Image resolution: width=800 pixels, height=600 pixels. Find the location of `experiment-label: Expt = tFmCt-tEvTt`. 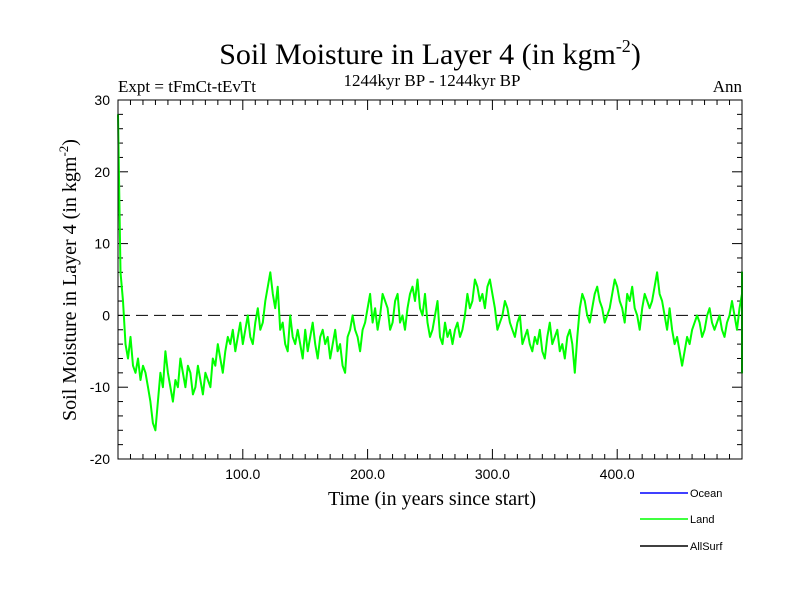

experiment-label: Expt = tFmCt-tEvTt is located at coordinates (187, 86).